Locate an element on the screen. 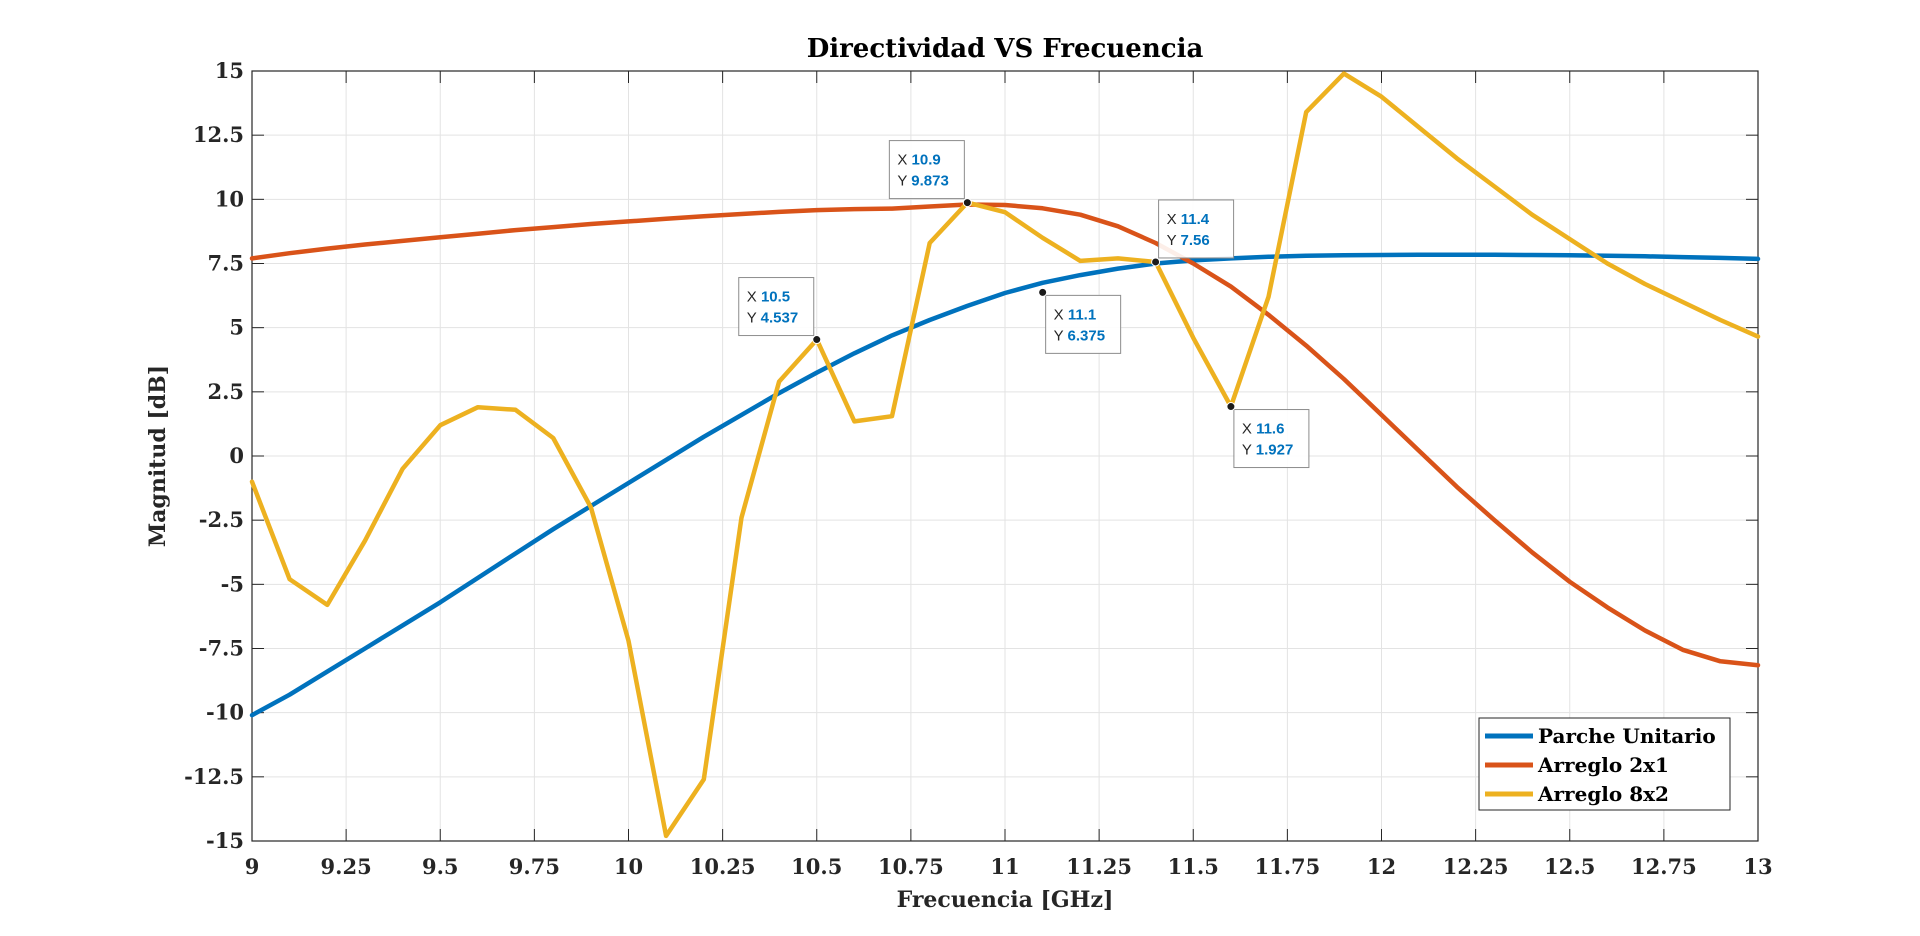 Image resolution: width=1920 pixels, height=936 pixels. legend-label-arreglo-8x2: Arreglo 8x2 is located at coordinates (1603, 794).